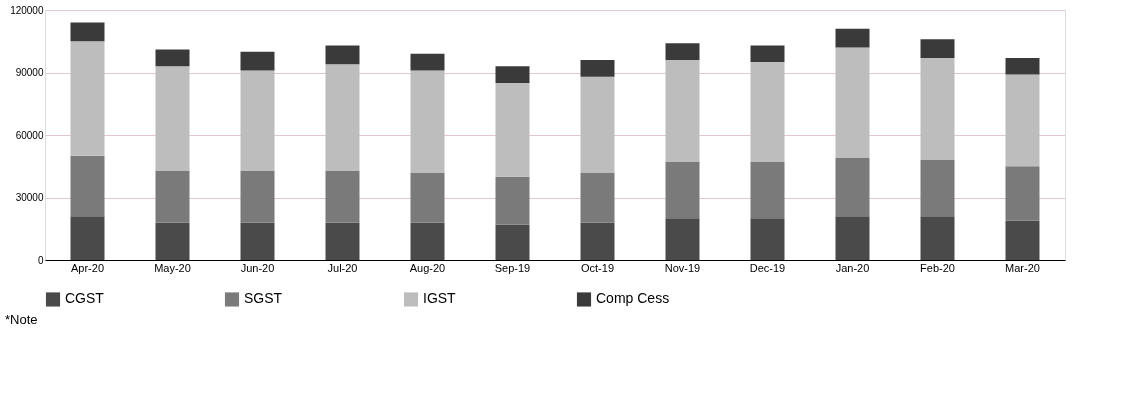 The image size is (1146, 403). Describe the element at coordinates (682, 267) in the screenshot. I see `x-tick-label: Nov-19` at that location.